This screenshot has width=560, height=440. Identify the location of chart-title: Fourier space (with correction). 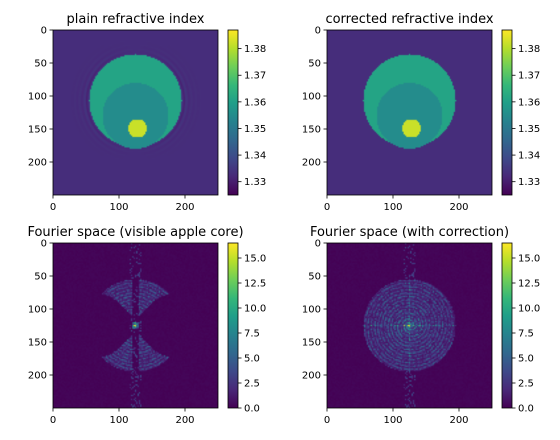
(409, 232).